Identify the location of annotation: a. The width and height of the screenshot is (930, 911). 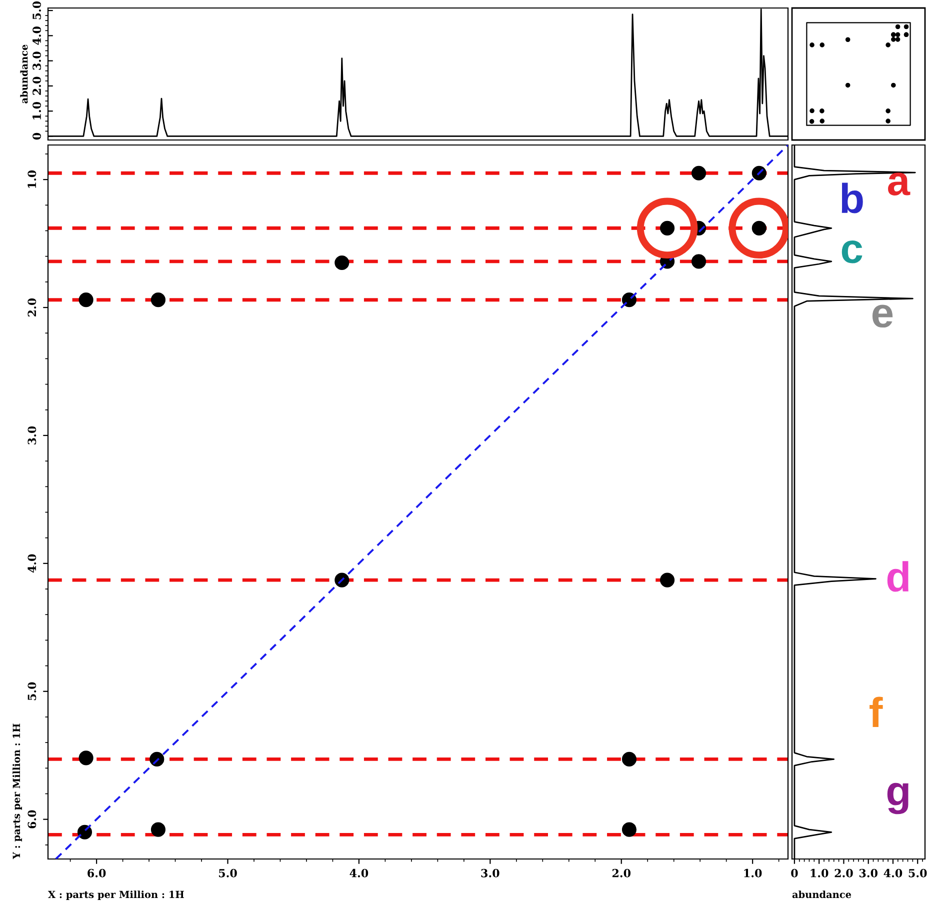
(899, 184).